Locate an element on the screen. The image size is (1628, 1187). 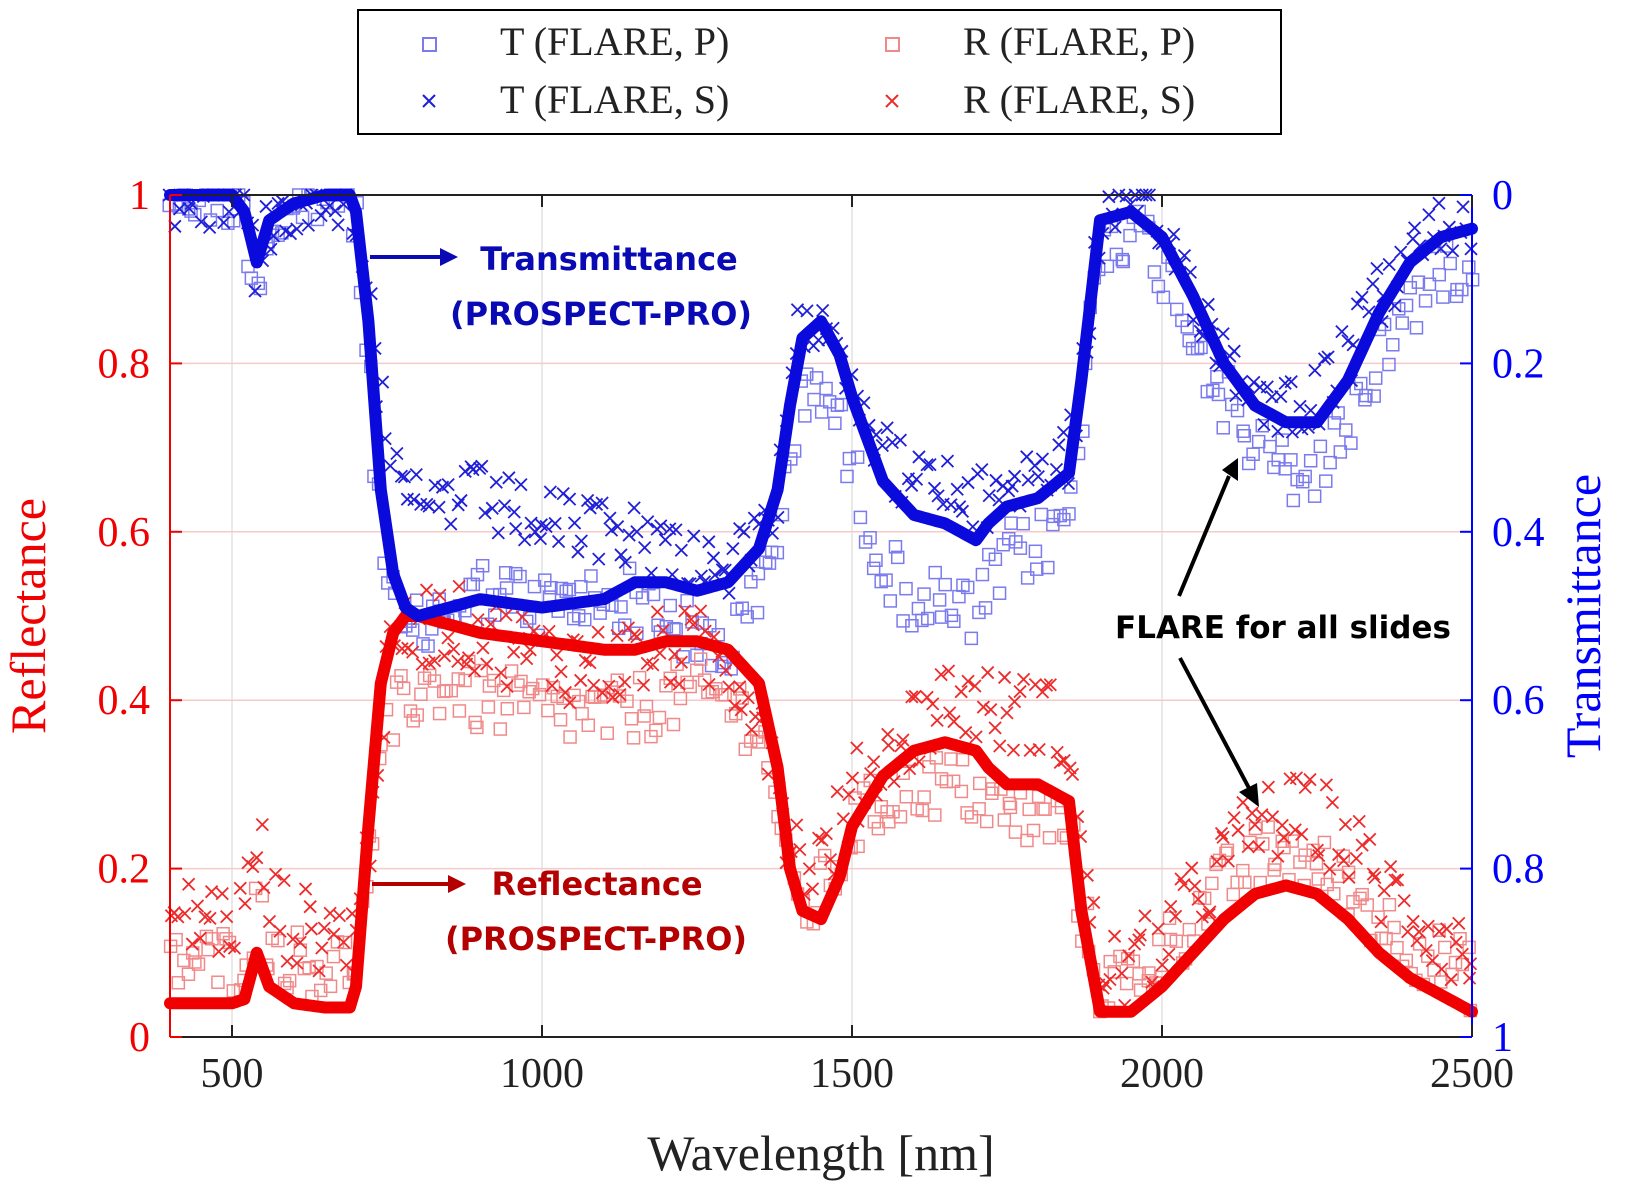
y-tick-label-left: 0.8 is located at coordinates (124, 364).